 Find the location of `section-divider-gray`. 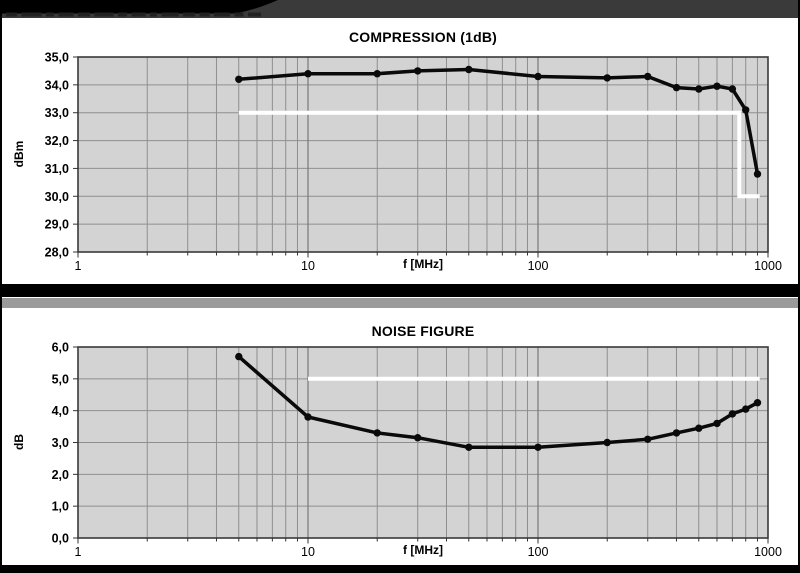

section-divider-gray is located at coordinates (400, 303).